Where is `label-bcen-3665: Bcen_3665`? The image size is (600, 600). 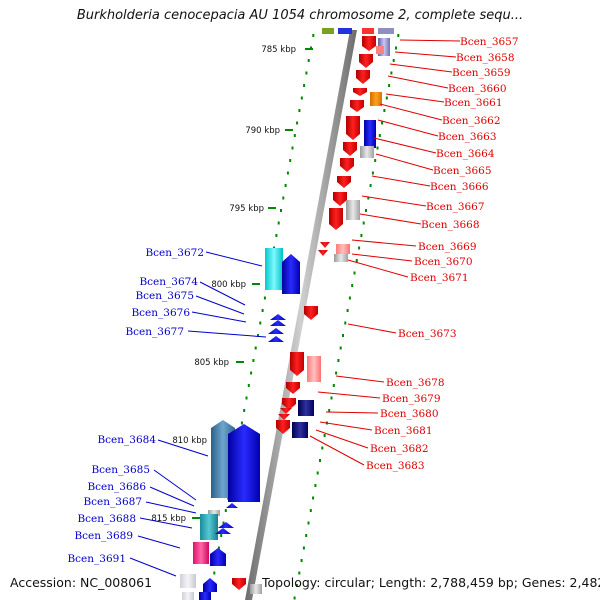
label-bcen-3665: Bcen_3665 is located at coordinates (462, 171).